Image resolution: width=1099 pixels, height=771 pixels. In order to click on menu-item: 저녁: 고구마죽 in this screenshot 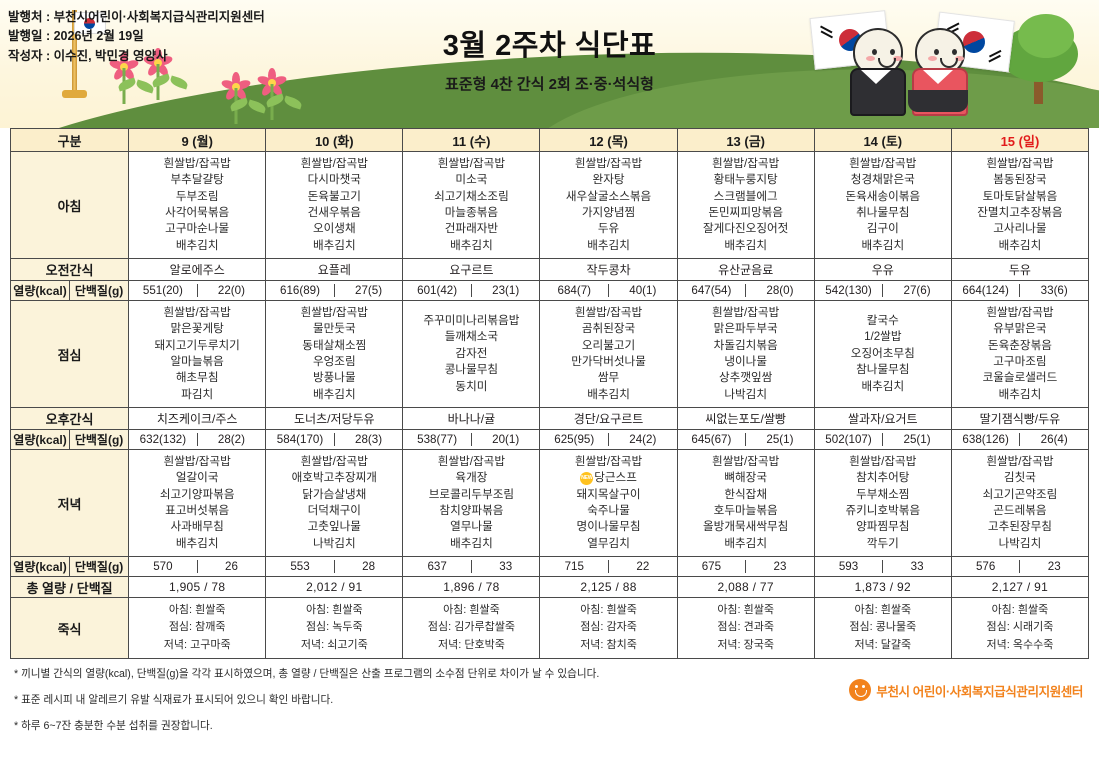, I will do `click(197, 644)`.